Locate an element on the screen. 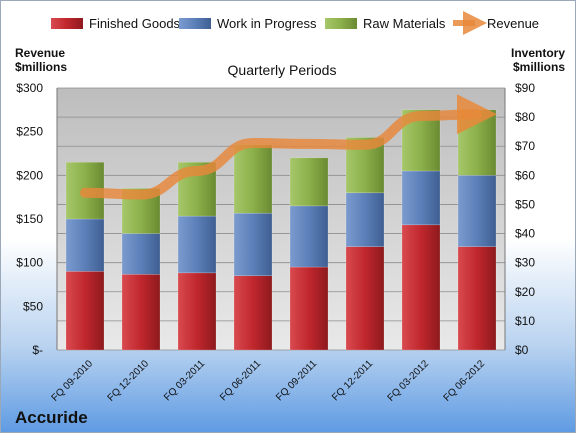 The width and height of the screenshot is (576, 433). left-tick-label: $150 is located at coordinates (29, 219).